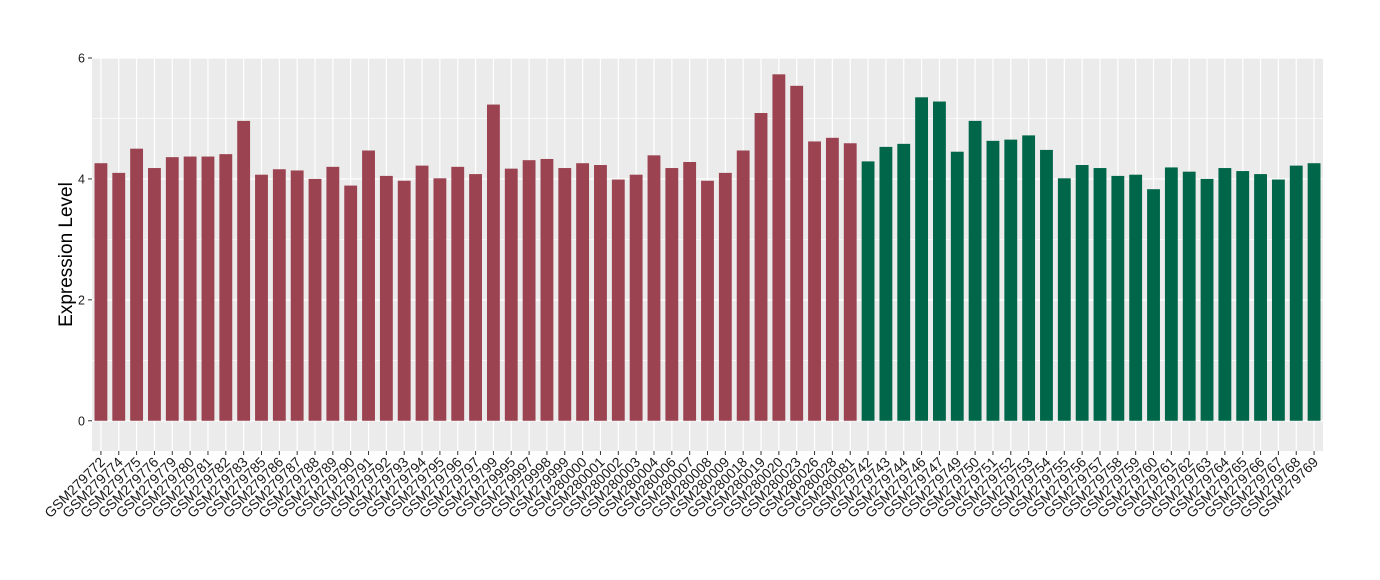  I want to click on bar-GSM279797, so click(475, 297).